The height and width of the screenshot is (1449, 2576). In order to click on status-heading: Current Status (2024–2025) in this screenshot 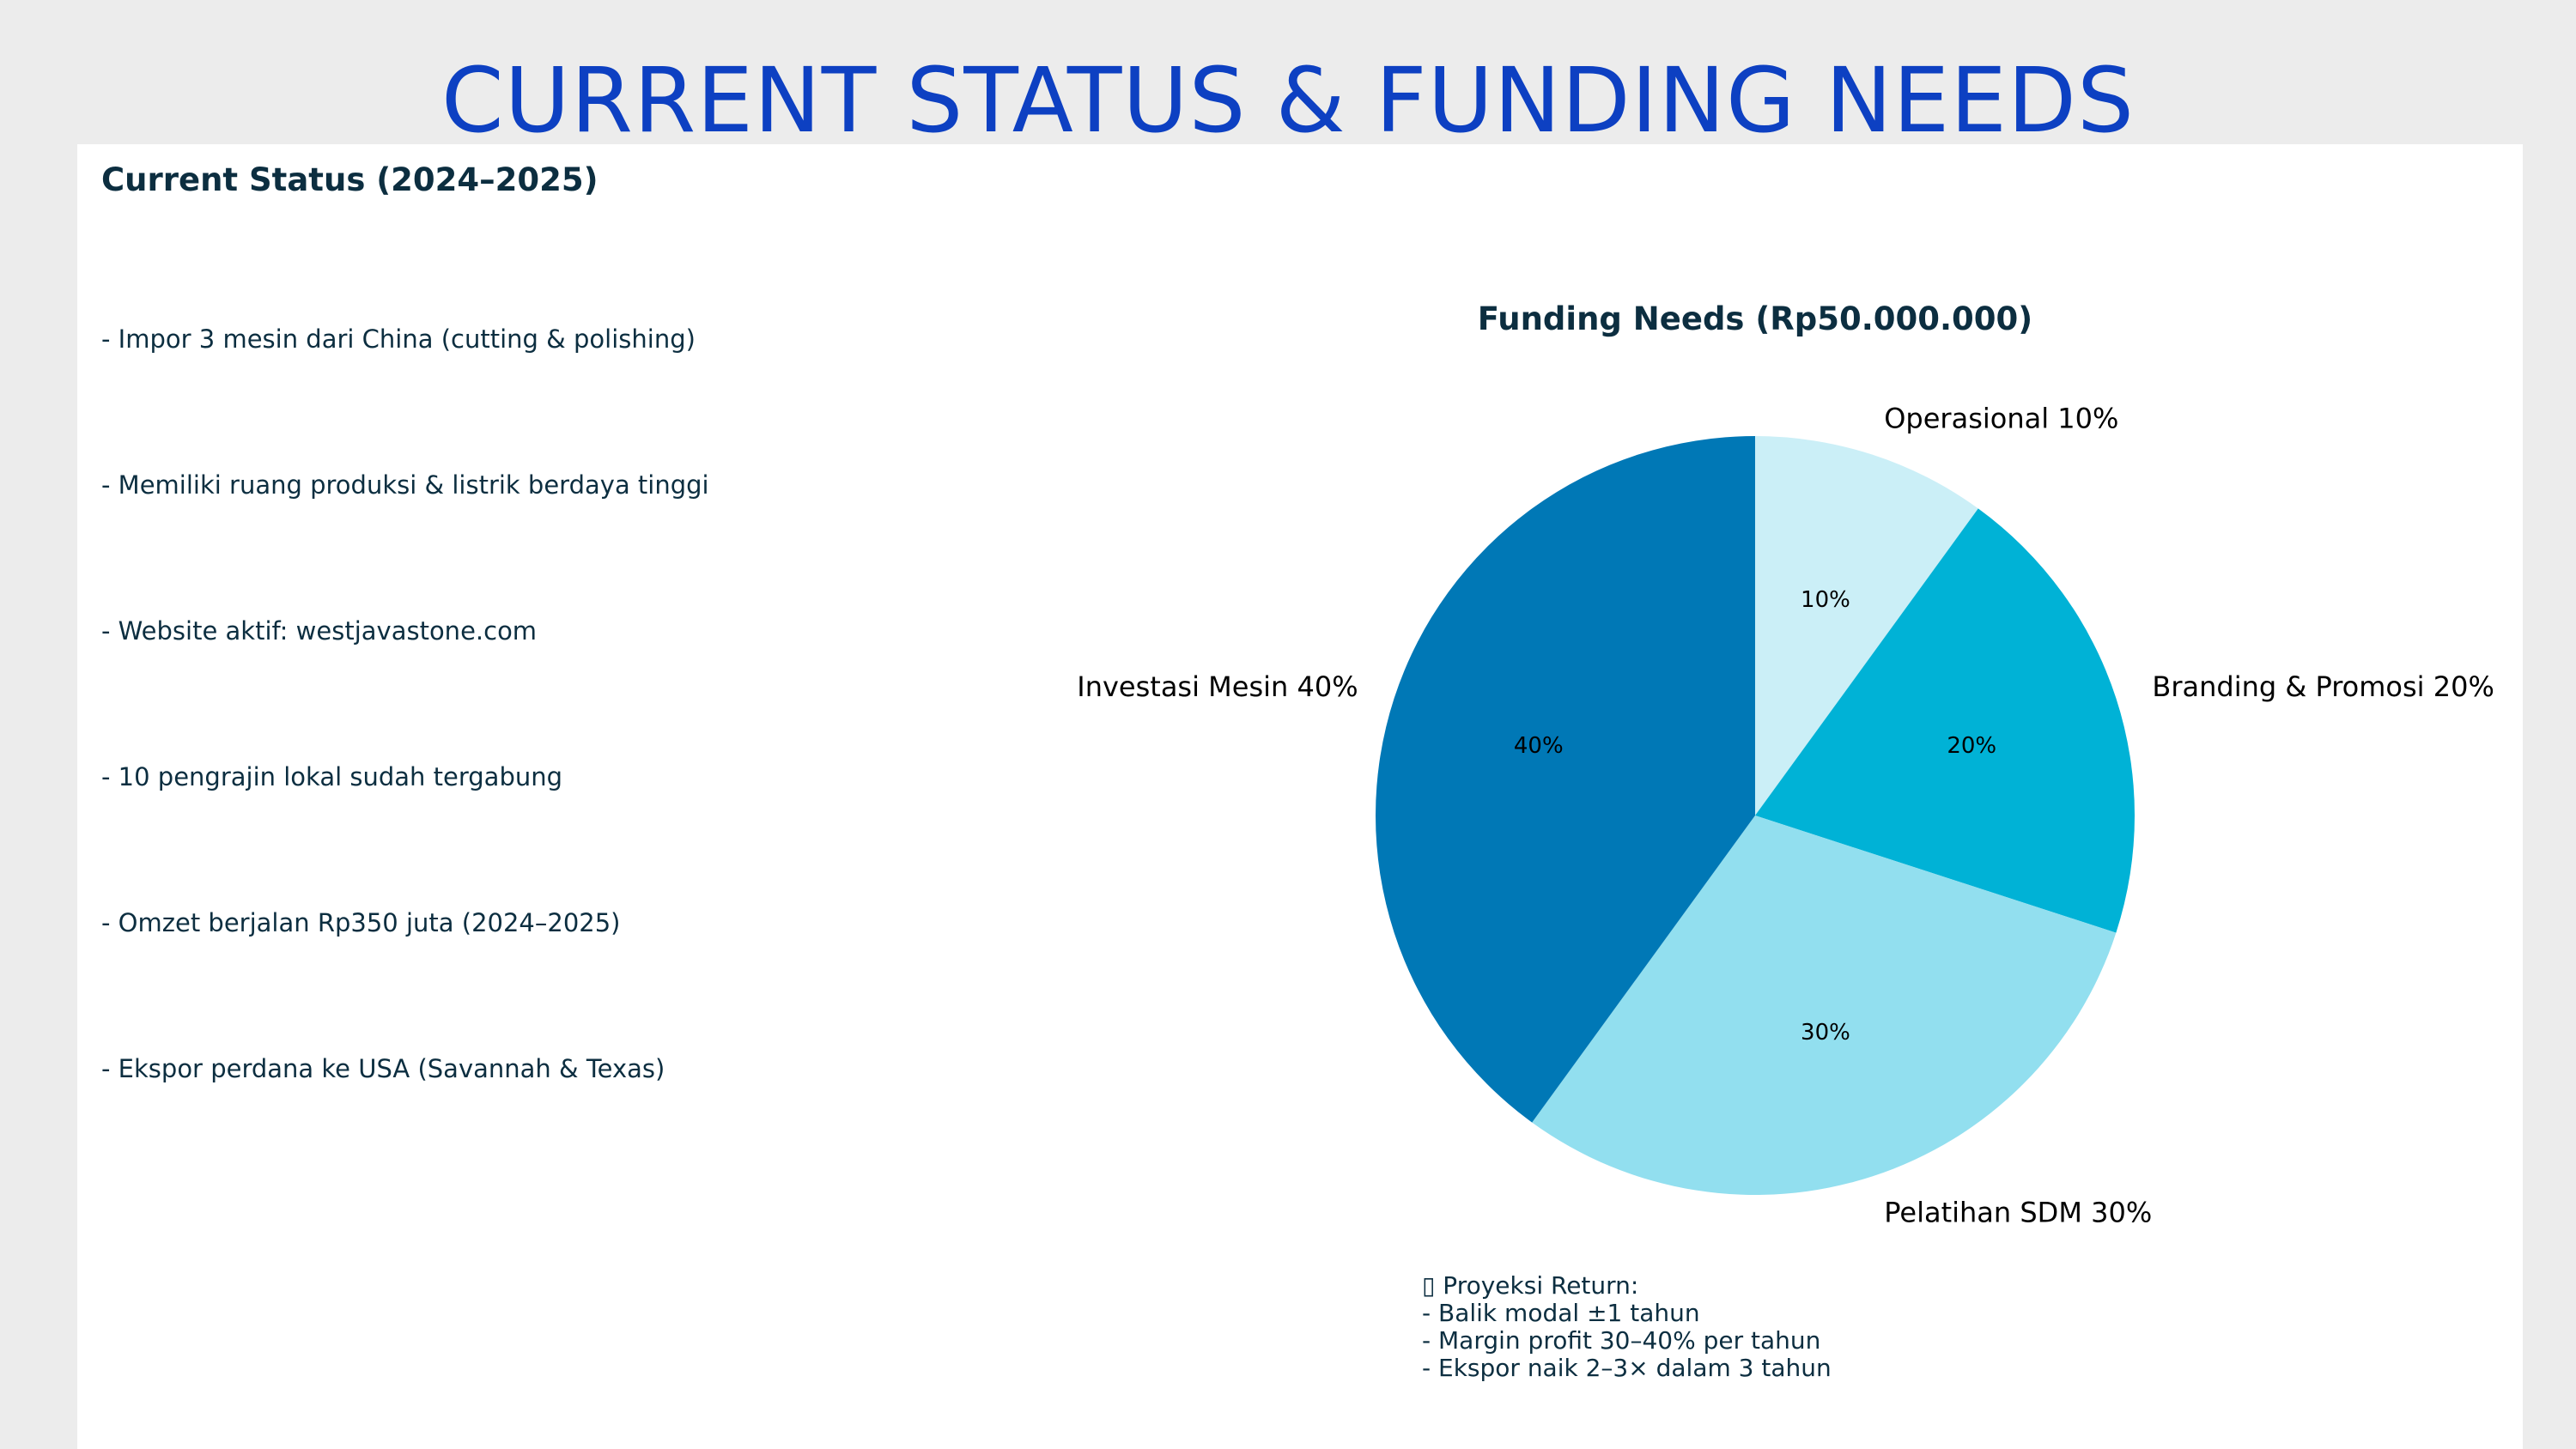, I will do `click(349, 179)`.